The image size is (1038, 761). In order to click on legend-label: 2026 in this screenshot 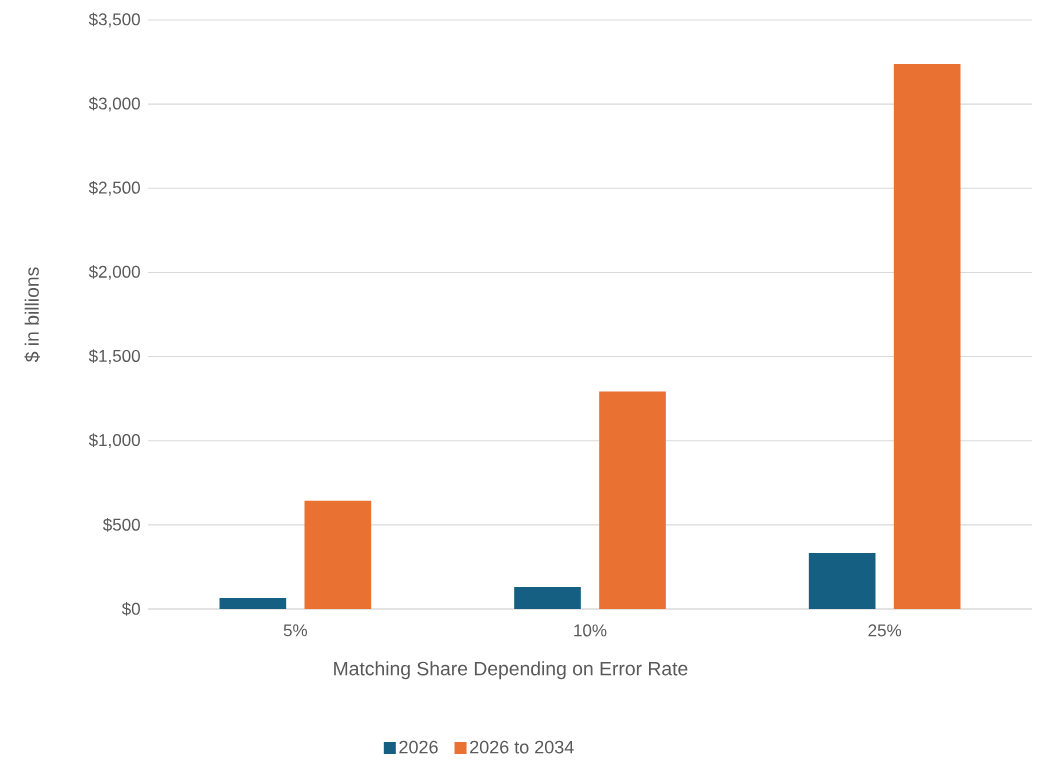, I will do `click(418, 747)`.